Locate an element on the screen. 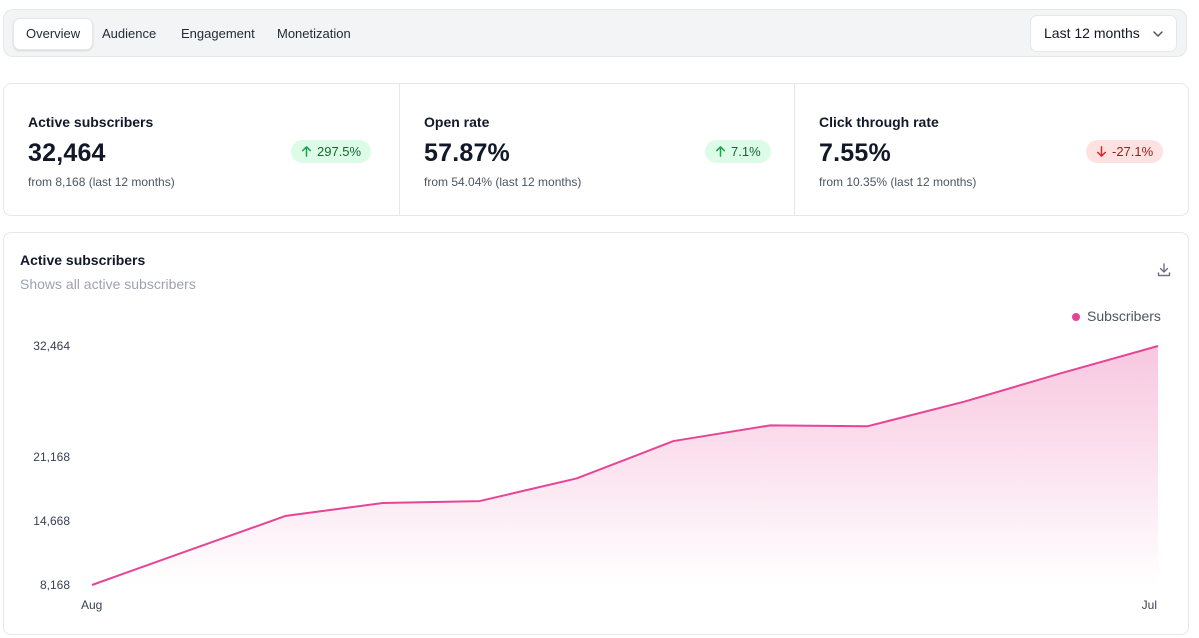  date-range-select: Last 12 months is located at coordinates (1103, 33).